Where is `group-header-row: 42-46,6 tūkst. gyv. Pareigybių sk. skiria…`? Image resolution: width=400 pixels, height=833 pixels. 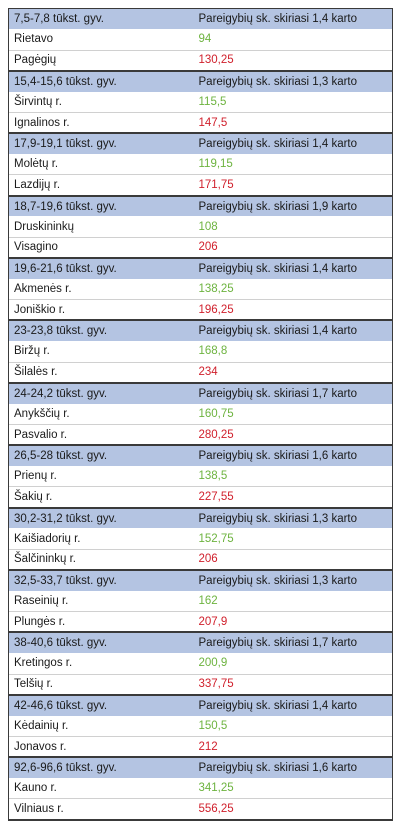 group-header-row: 42-46,6 tūkst. gyv. Pareigybių sk. skiria… is located at coordinates (200, 704).